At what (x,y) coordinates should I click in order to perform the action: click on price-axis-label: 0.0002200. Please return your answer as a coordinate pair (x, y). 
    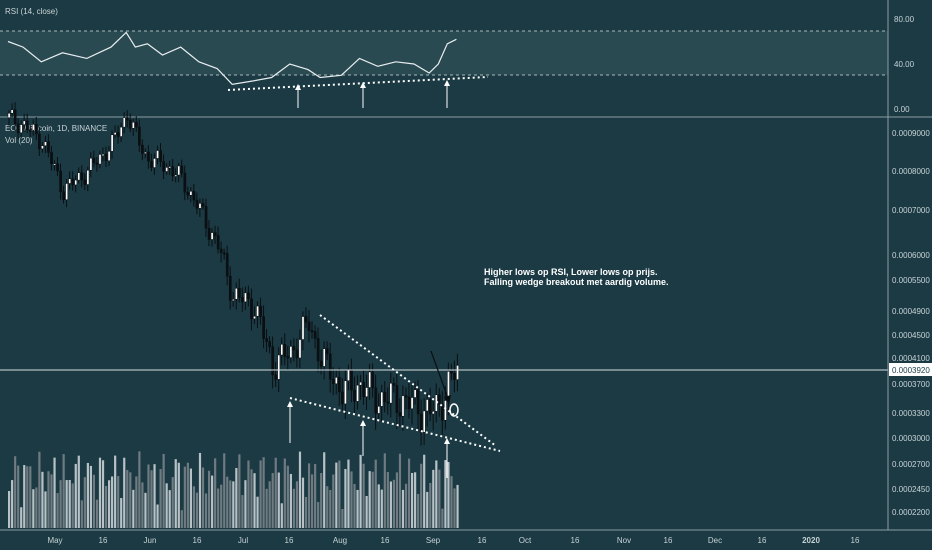
    Looking at the image, I should click on (911, 512).